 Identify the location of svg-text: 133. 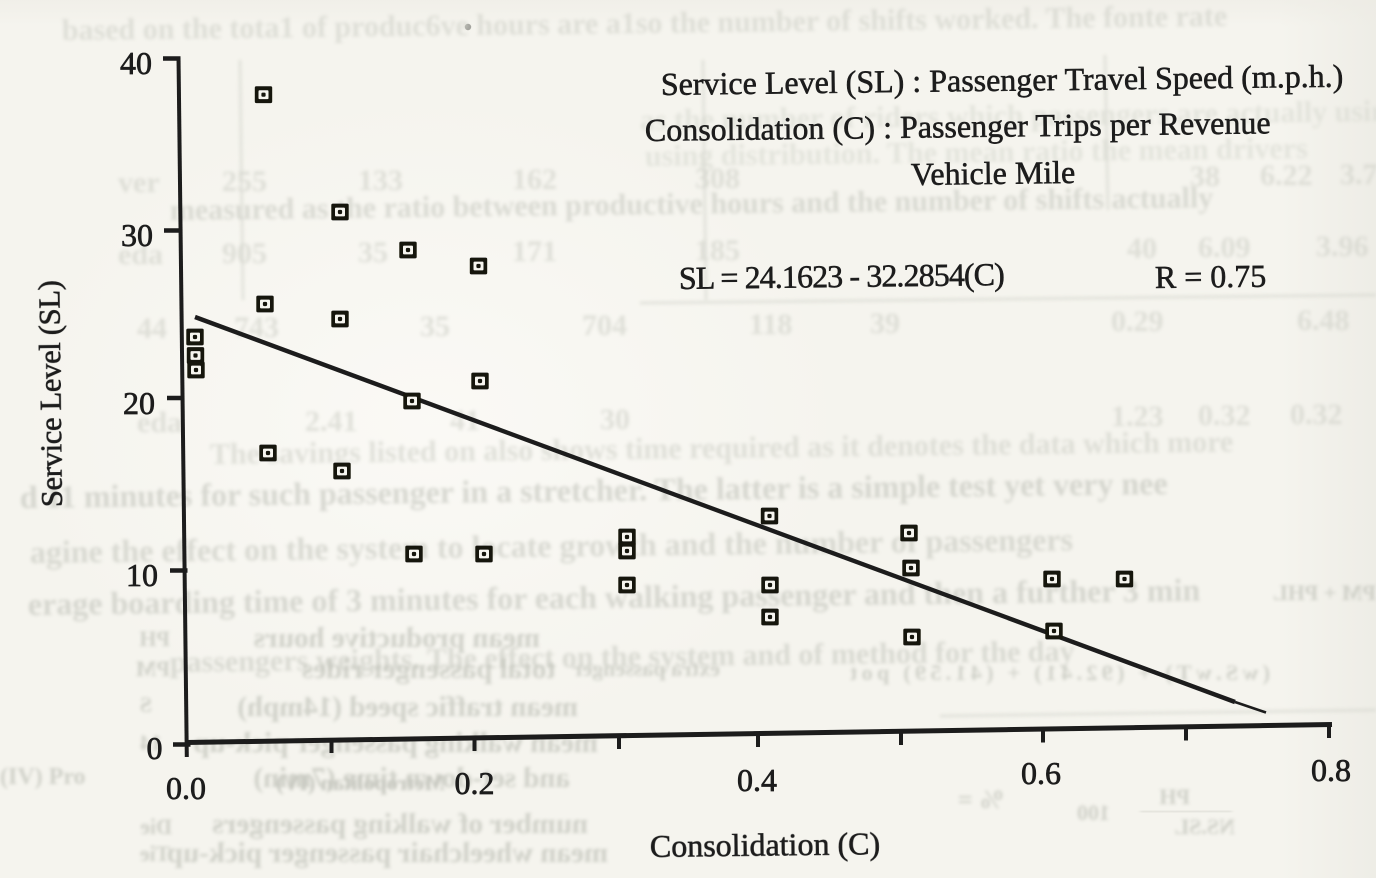
(380, 180).